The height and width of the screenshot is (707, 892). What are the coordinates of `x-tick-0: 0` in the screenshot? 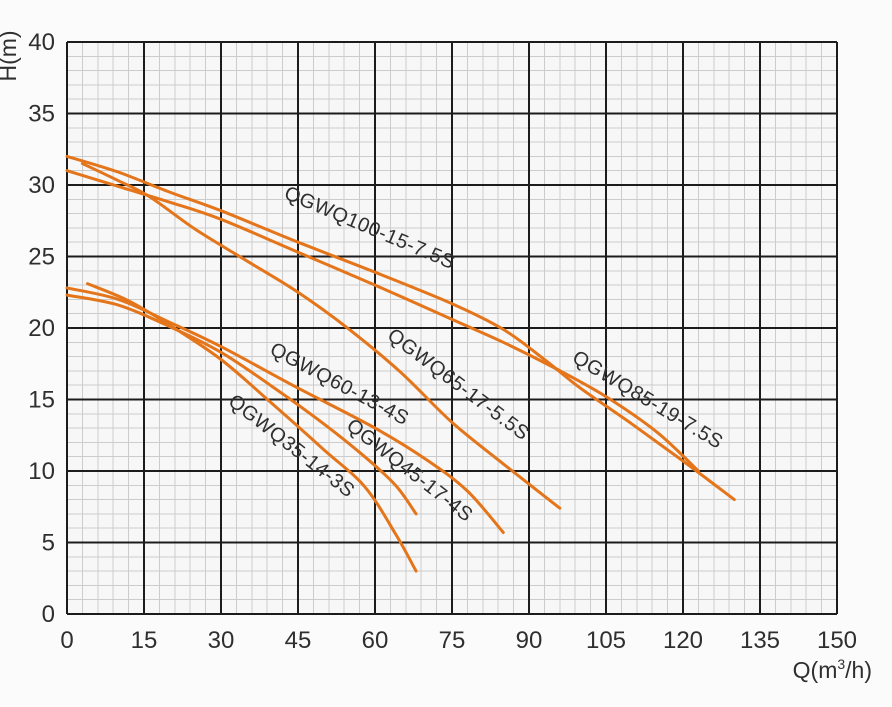 It's located at (66, 640).